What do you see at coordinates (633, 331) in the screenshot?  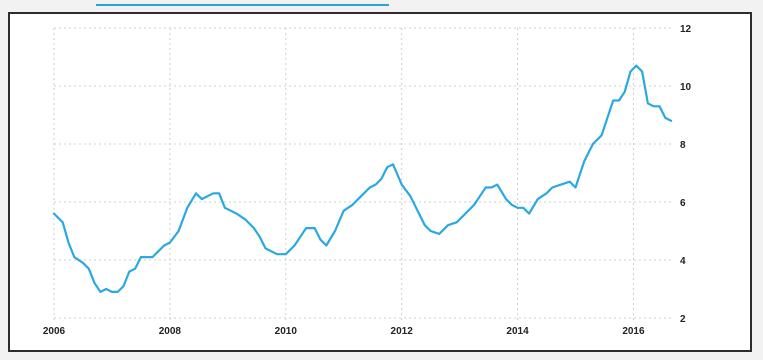 I see `x-tick-label: 2016` at bounding box center [633, 331].